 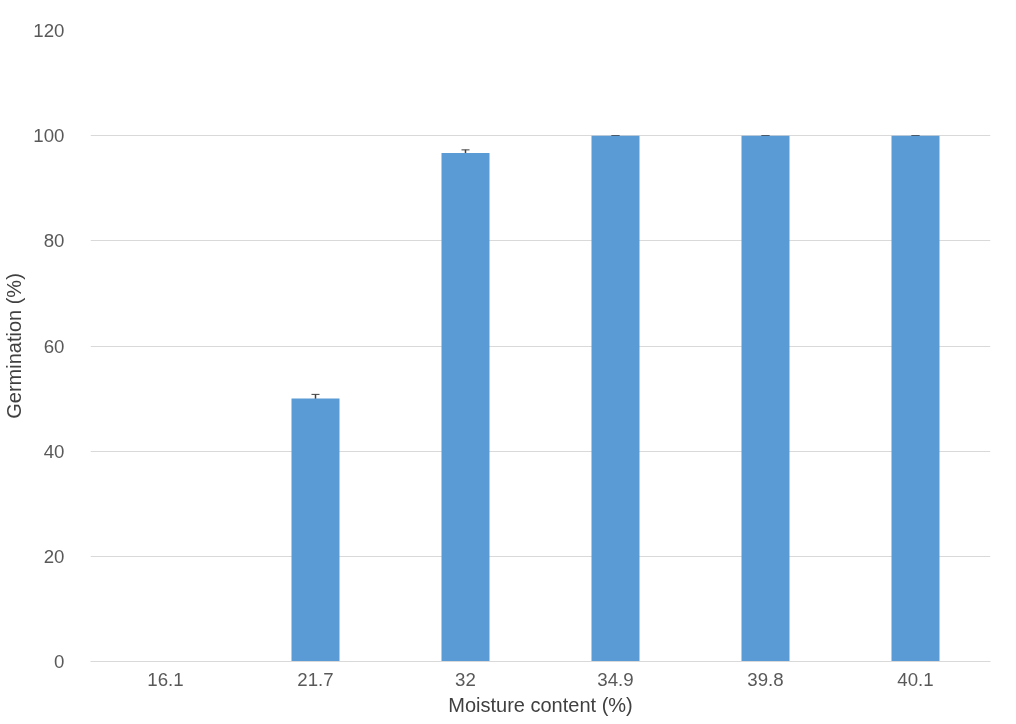 I want to click on x-axis-title: Moisture content (%), so click(x=540, y=704).